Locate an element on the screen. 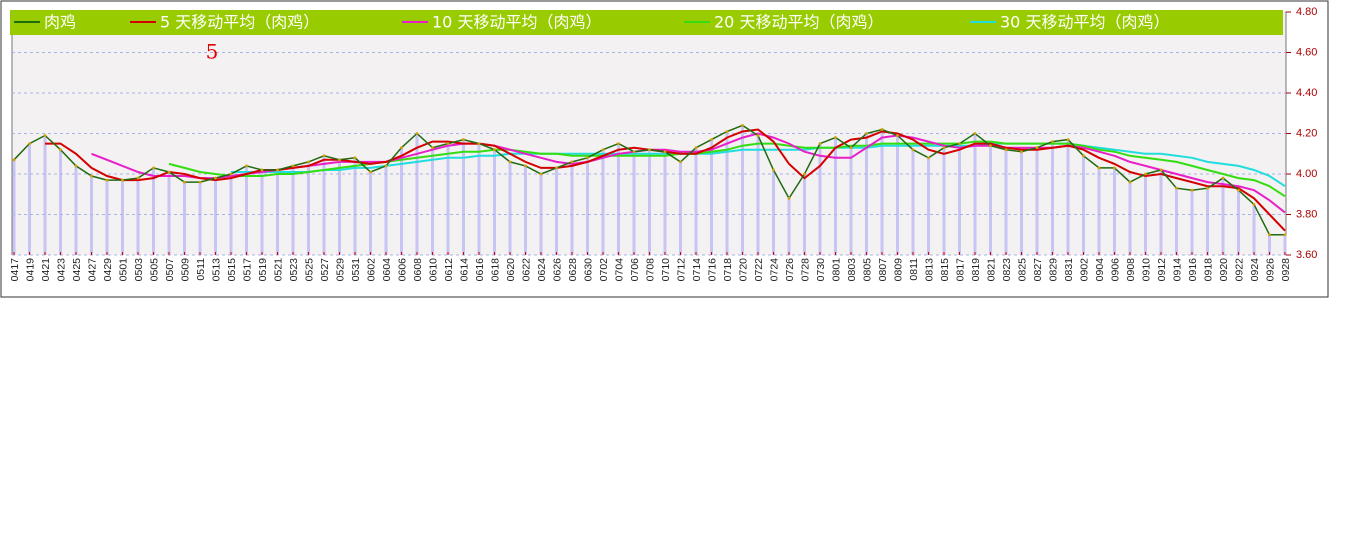 The image size is (1346, 541). x-tick-label: 0608 is located at coordinates (418, 270).